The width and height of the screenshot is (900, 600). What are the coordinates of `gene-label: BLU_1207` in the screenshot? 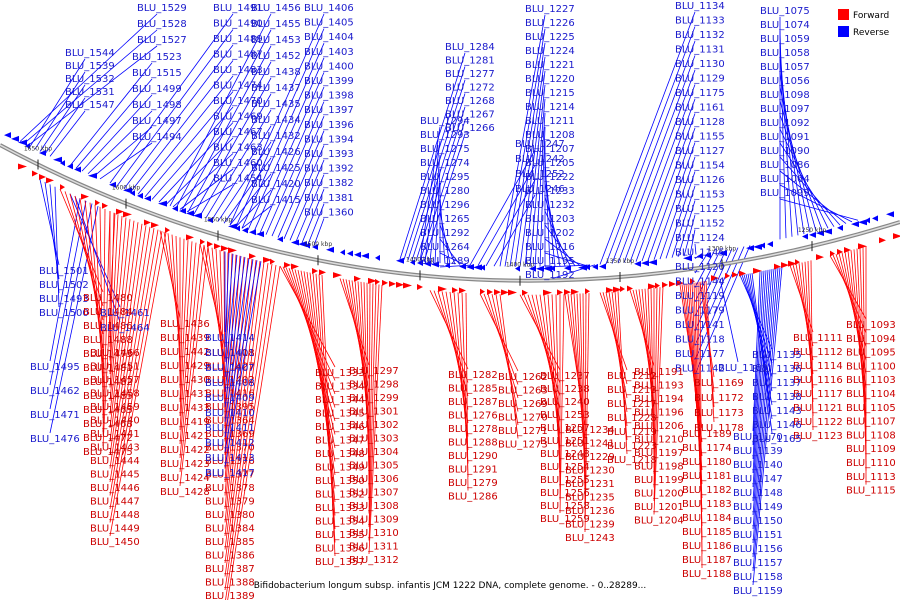 It's located at (550, 149).